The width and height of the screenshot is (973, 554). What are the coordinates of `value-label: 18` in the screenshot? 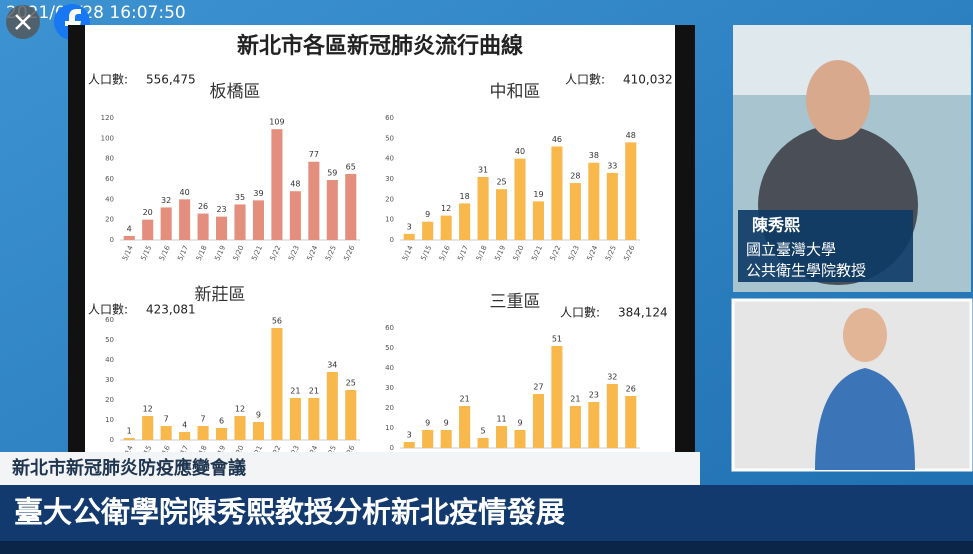 It's located at (465, 196).